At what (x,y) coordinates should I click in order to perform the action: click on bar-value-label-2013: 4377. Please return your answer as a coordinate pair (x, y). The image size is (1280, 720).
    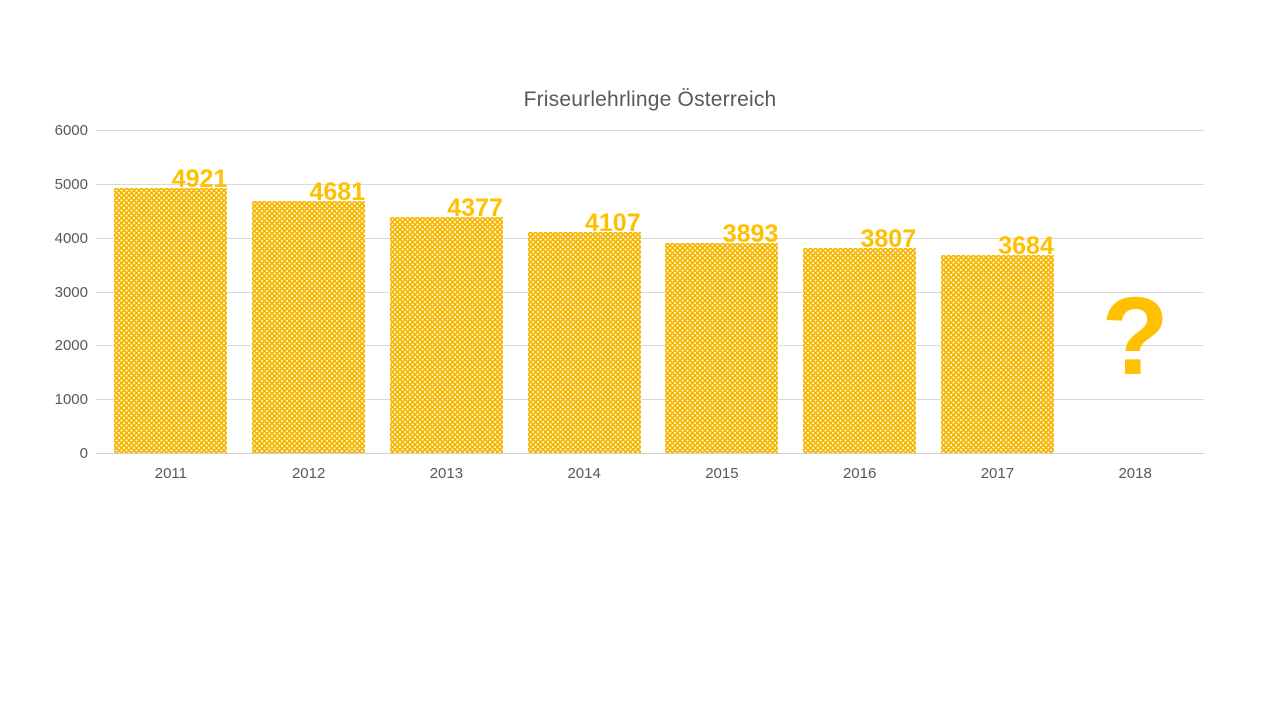
    Looking at the image, I should click on (475, 208).